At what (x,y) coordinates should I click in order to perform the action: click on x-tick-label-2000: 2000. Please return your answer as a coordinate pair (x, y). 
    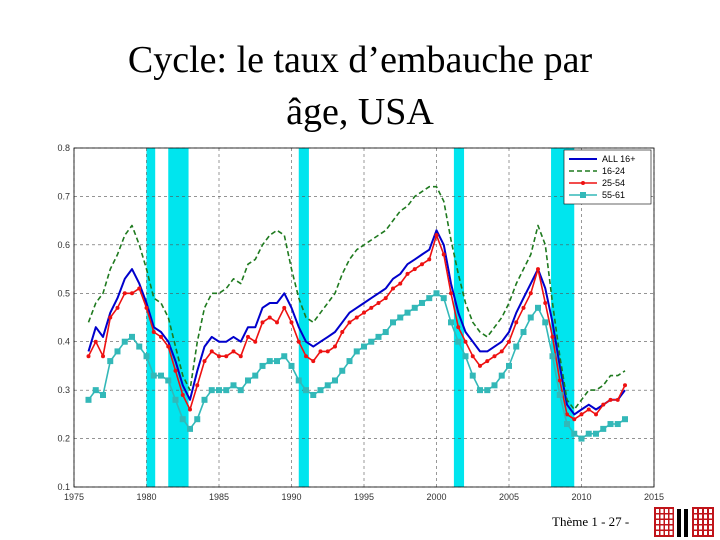
    Looking at the image, I should click on (436, 496).